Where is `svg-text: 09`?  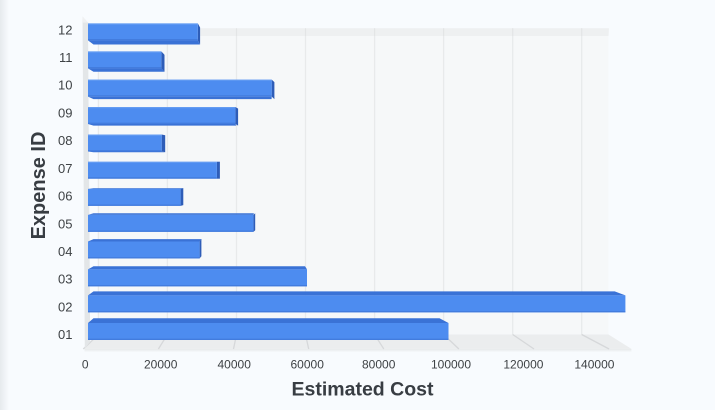
svg-text: 09 is located at coordinates (65, 112).